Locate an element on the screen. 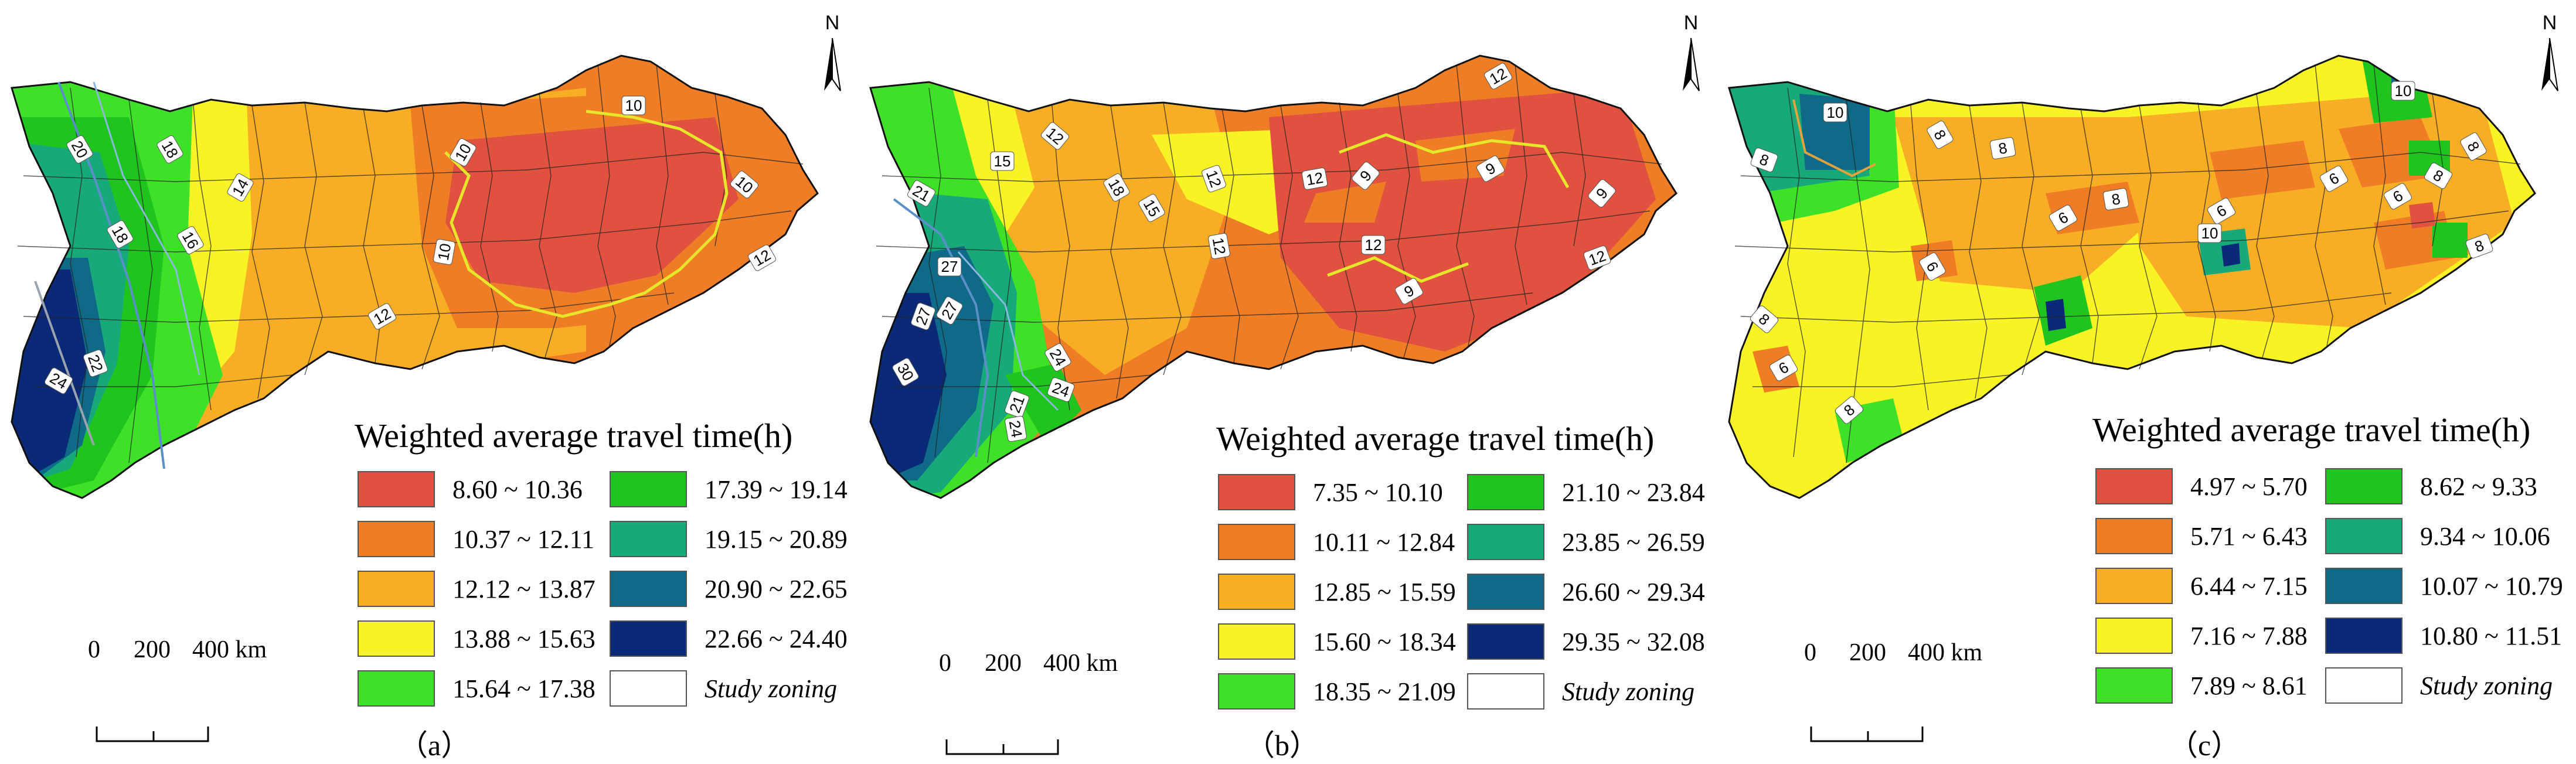 This screenshot has height=764, width=2576. legend-item: 22.66 ~ 24.40 is located at coordinates (729, 638).